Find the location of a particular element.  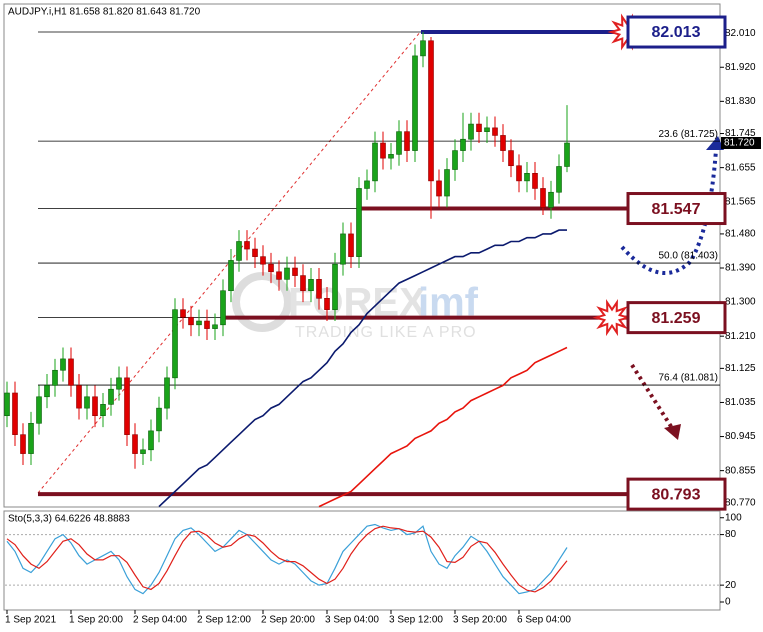

y-tick-label: 81.300 is located at coordinates (740, 302).